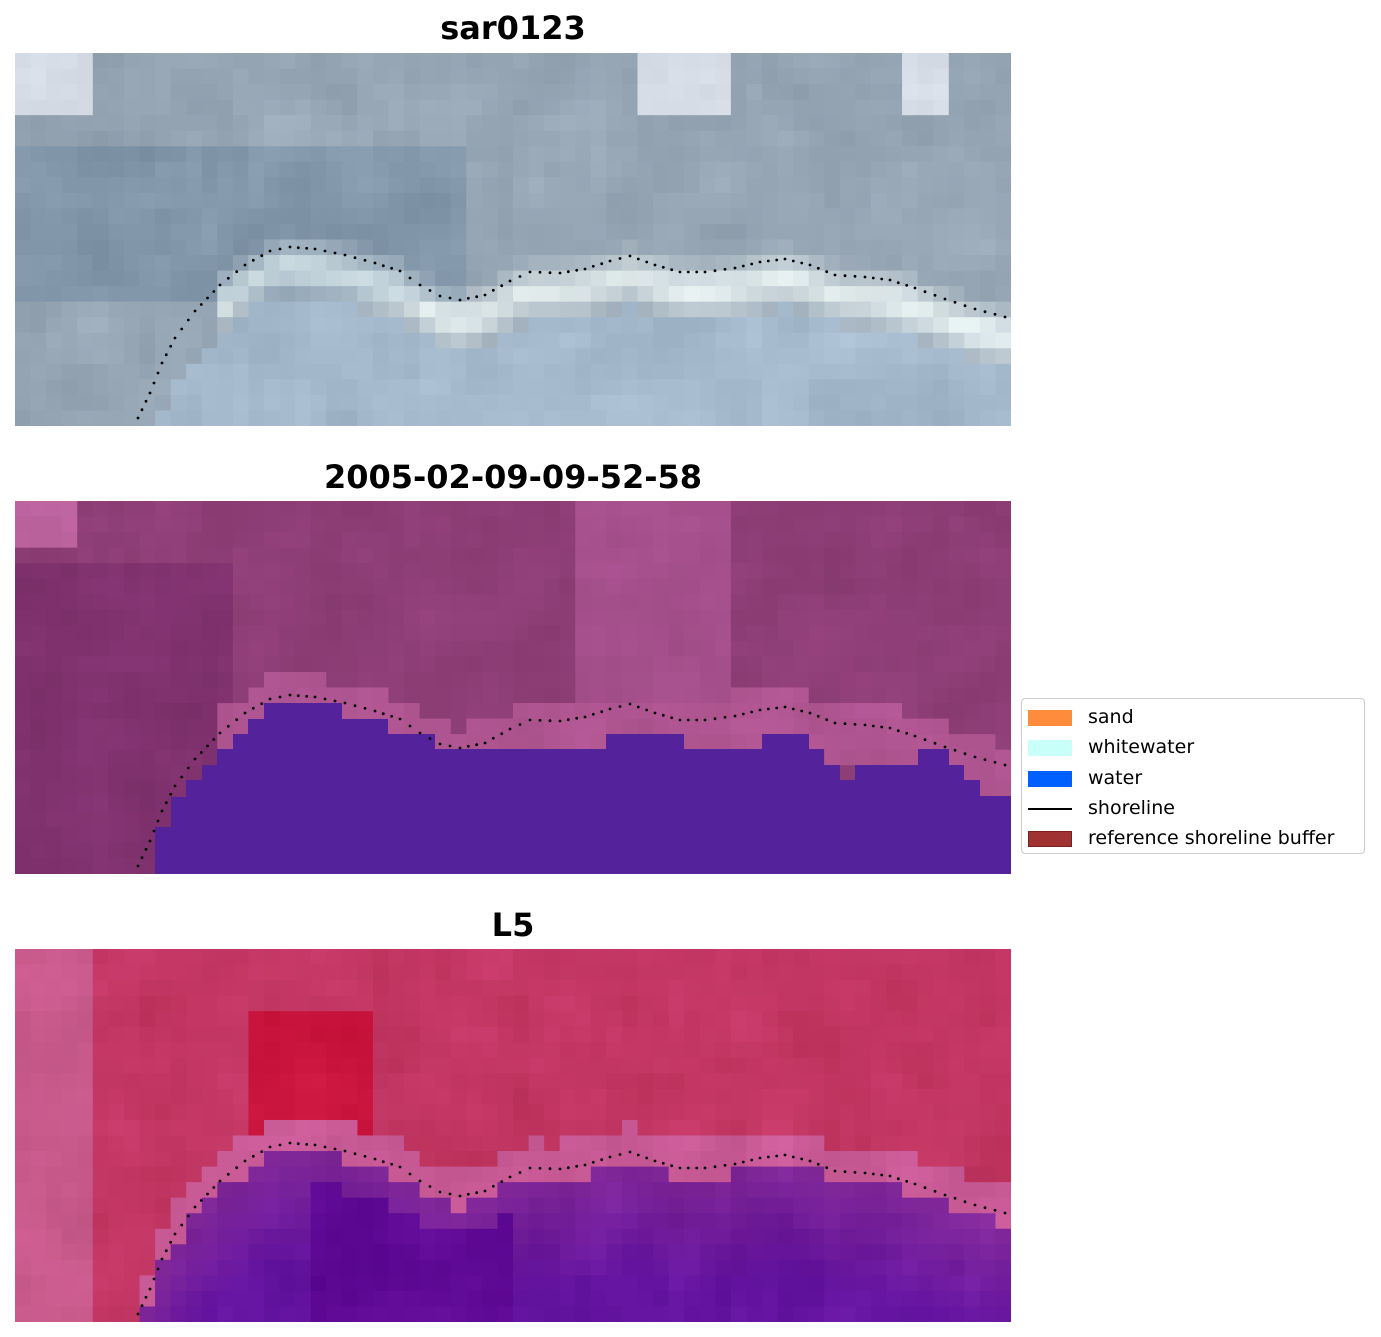 The width and height of the screenshot is (1381, 1337). I want to click on legend-item-reference-buffer: reference shoreline buffer, so click(1195, 837).